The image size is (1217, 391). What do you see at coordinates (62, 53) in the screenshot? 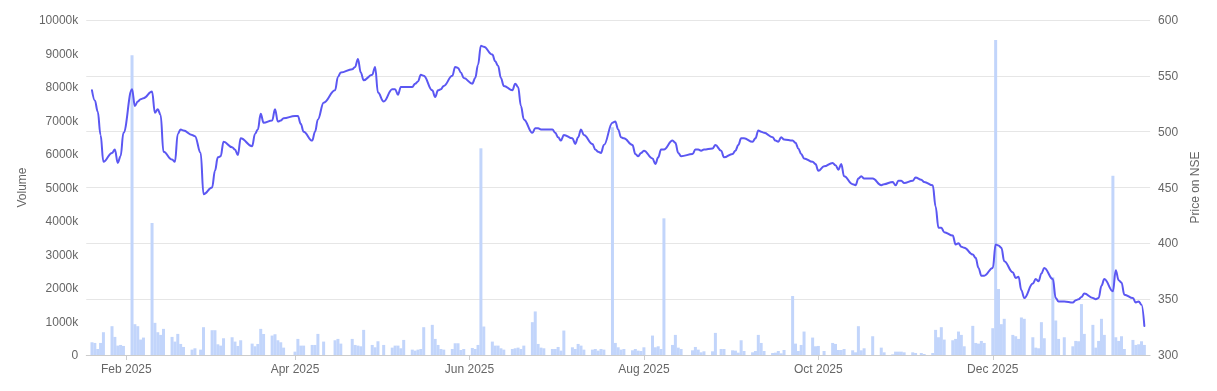
I see `y-tick-label: 9000k` at bounding box center [62, 53].